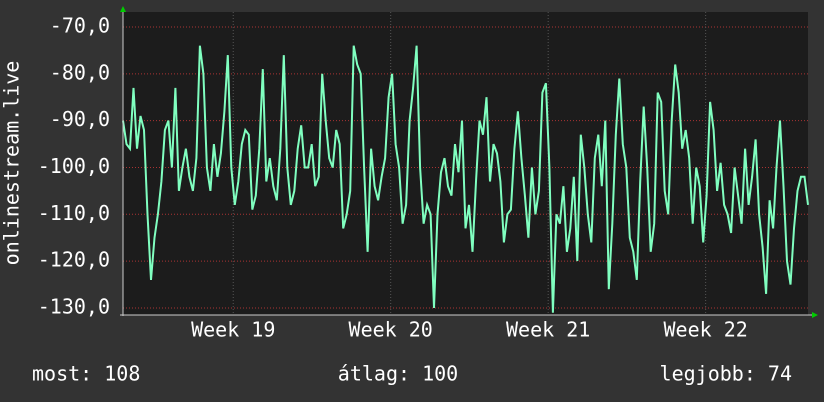  Describe the element at coordinates (86, 374) in the screenshot. I see `footer-current: most: 108` at that location.